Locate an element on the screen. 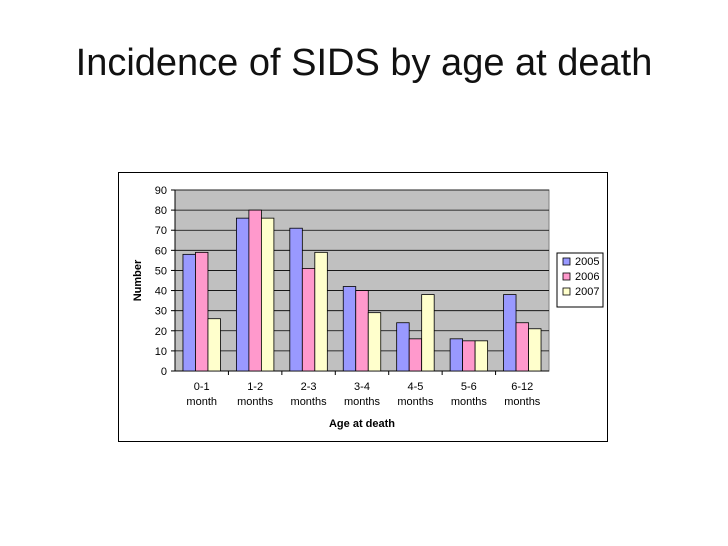 This screenshot has height=546, width=728. y-tick-label-50: 50 is located at coordinates (161, 271).